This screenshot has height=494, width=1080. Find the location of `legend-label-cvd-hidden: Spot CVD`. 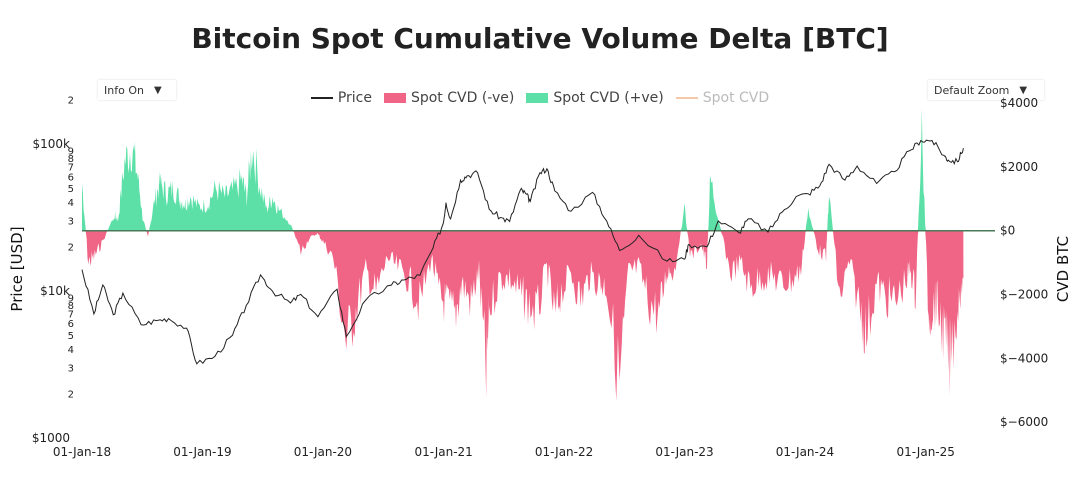

legend-label-cvd-hidden: Spot CVD is located at coordinates (736, 98).